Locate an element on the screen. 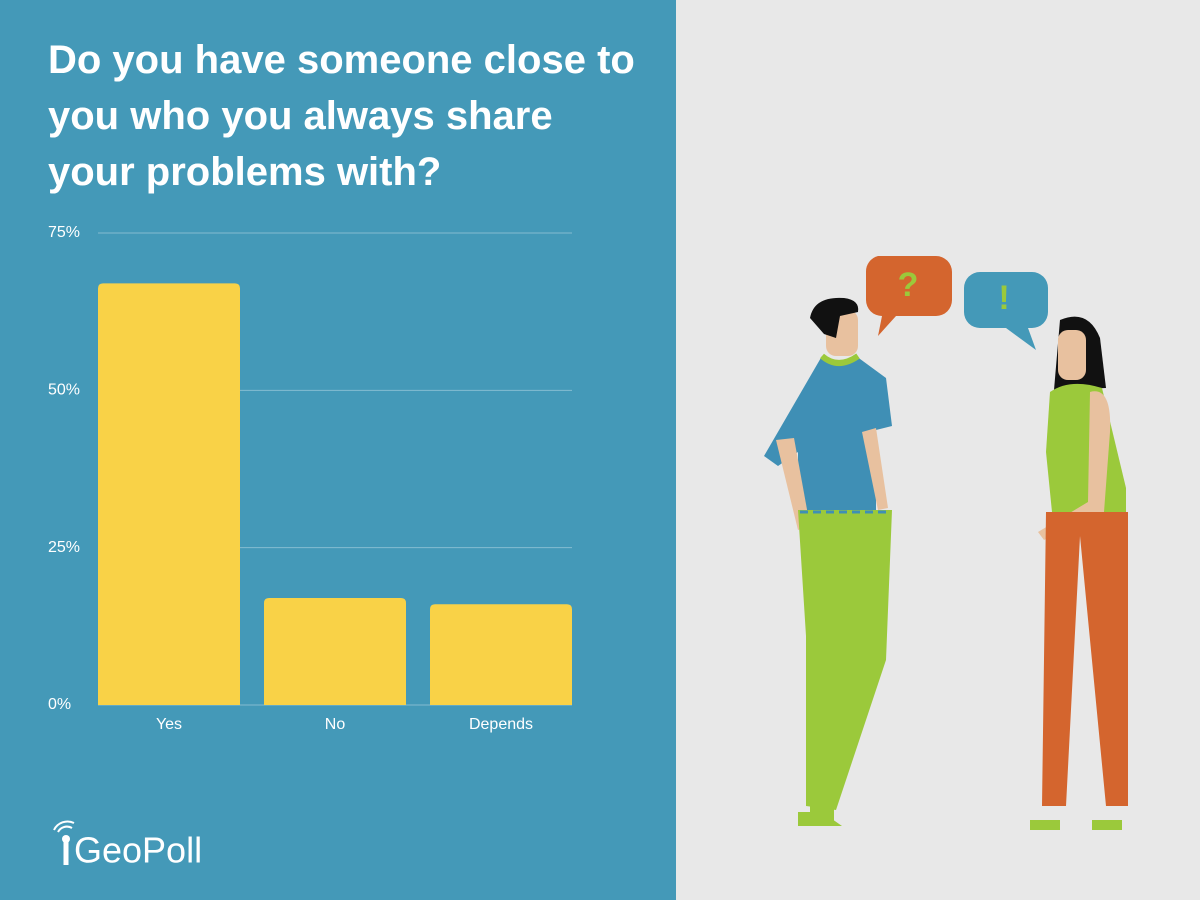  y-tick-label: 0% is located at coordinates (59, 704).